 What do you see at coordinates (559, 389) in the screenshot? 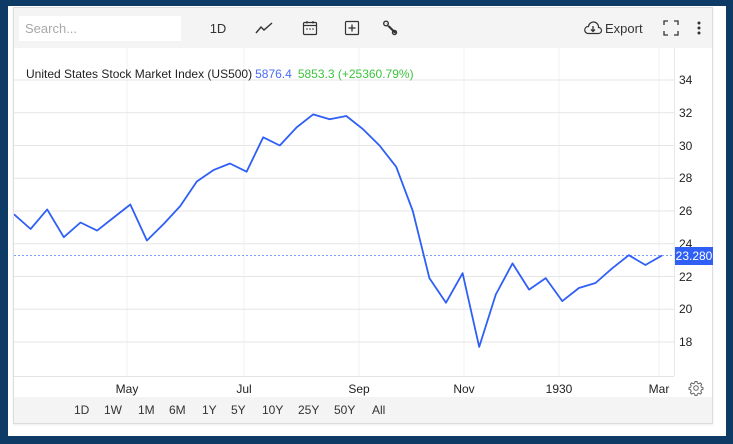
I see `x-tick-label: 1930` at bounding box center [559, 389].